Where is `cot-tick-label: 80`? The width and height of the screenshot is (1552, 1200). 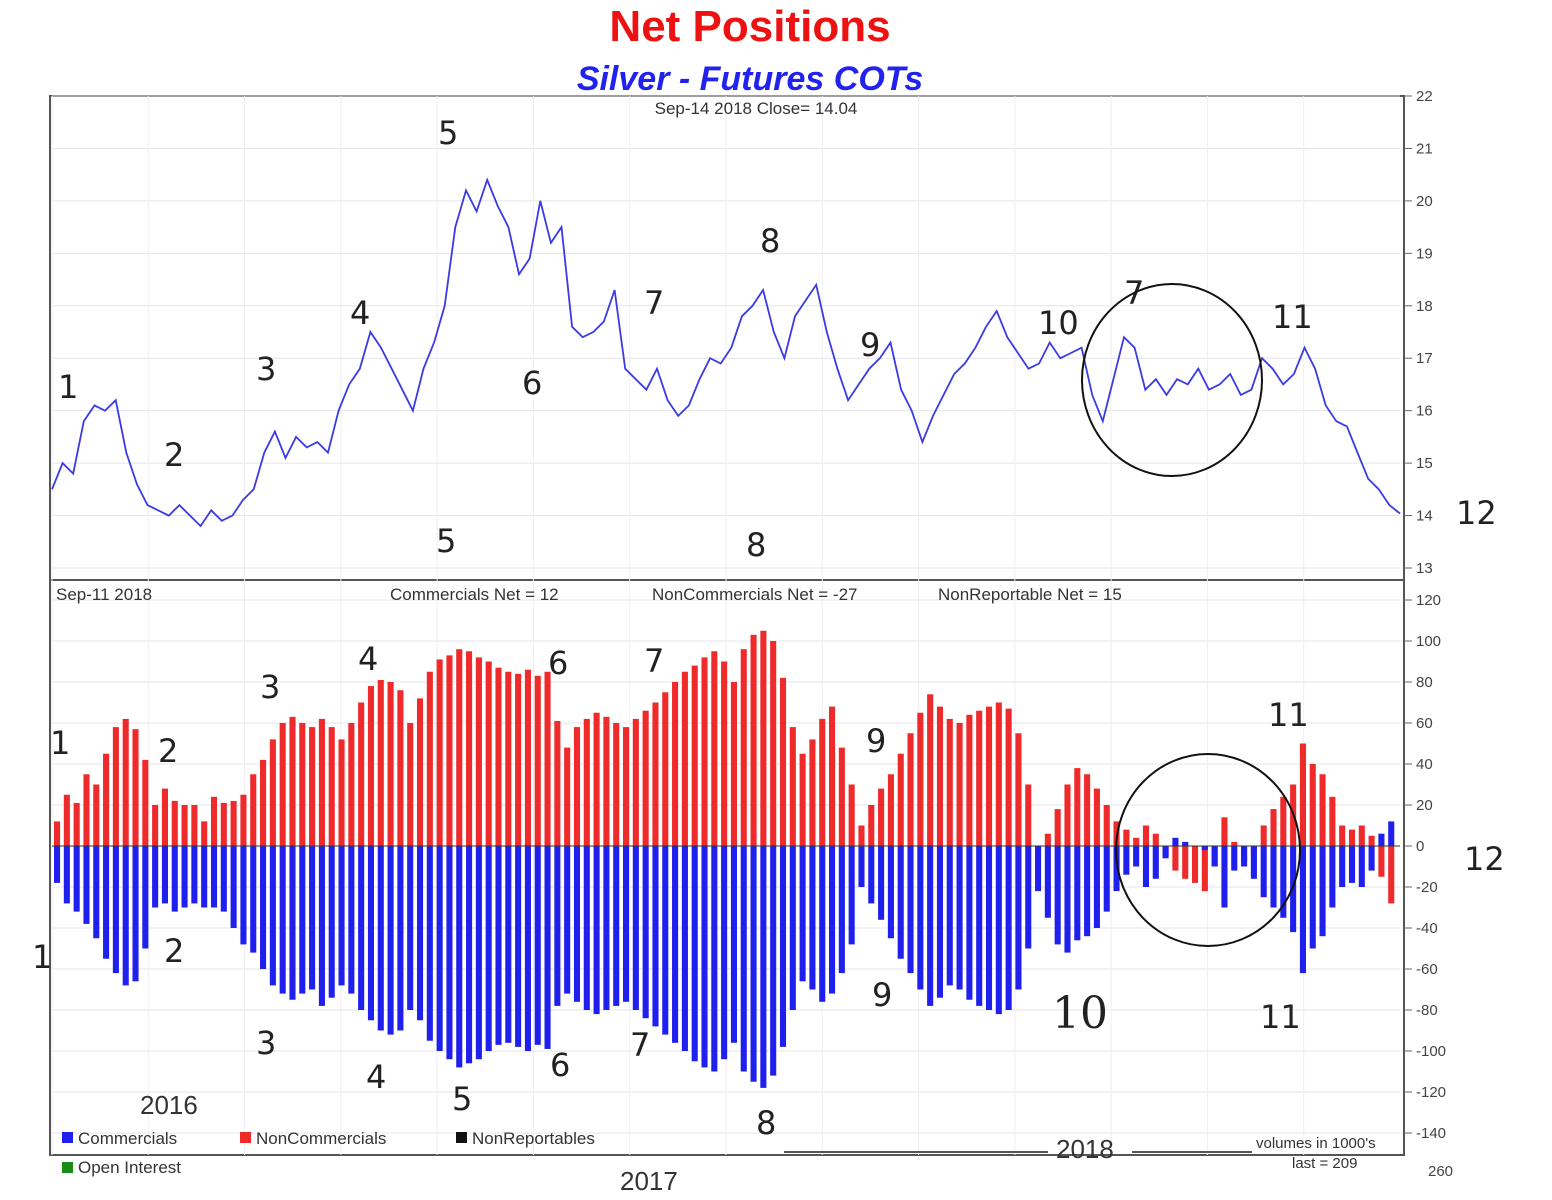
cot-tick-label: 80 is located at coordinates (1424, 682).